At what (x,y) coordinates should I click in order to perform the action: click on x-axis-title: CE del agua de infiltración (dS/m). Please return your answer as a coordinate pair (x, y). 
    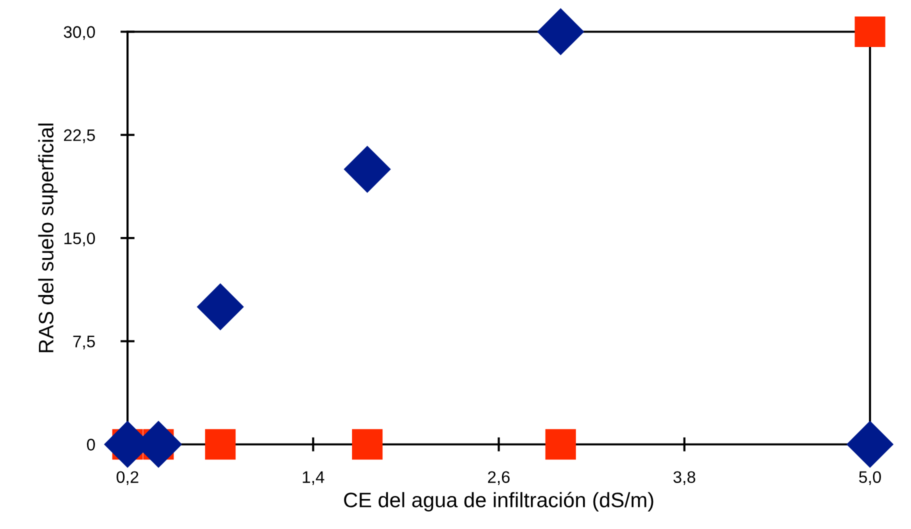
    Looking at the image, I should click on (499, 502).